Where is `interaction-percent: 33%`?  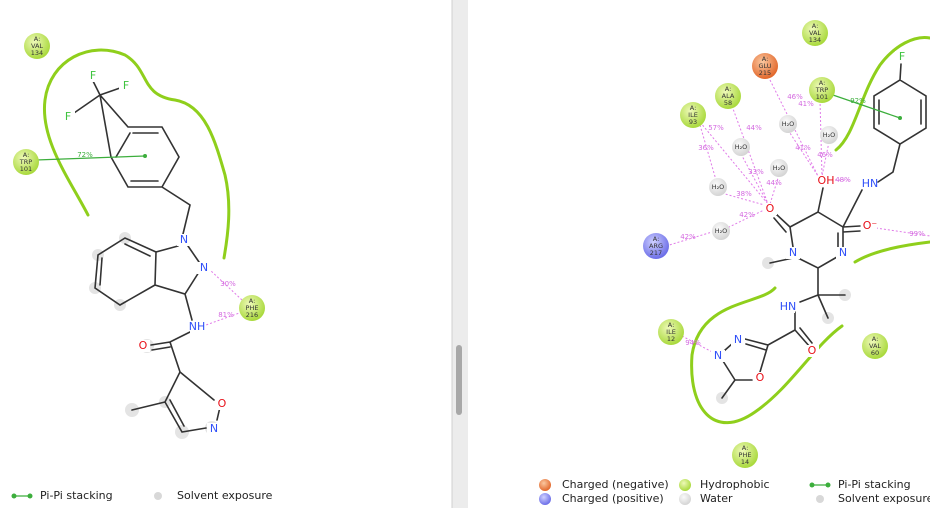
interaction-percent: 33% is located at coordinates (756, 172).